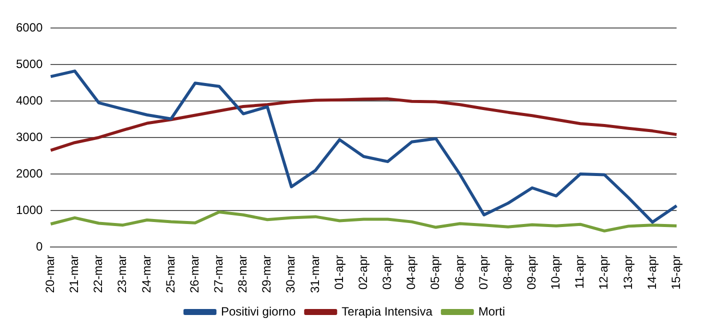 The height and width of the screenshot is (336, 702). Describe the element at coordinates (387, 311) in the screenshot. I see `legend-label: Terapia Intensiva` at that location.